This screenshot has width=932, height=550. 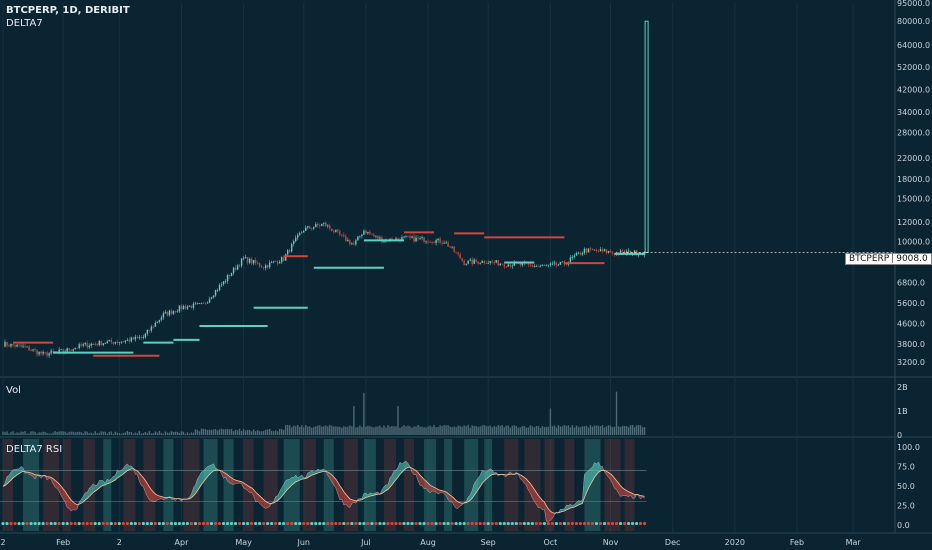 I want to click on rsi-pane, so click(x=323, y=485).